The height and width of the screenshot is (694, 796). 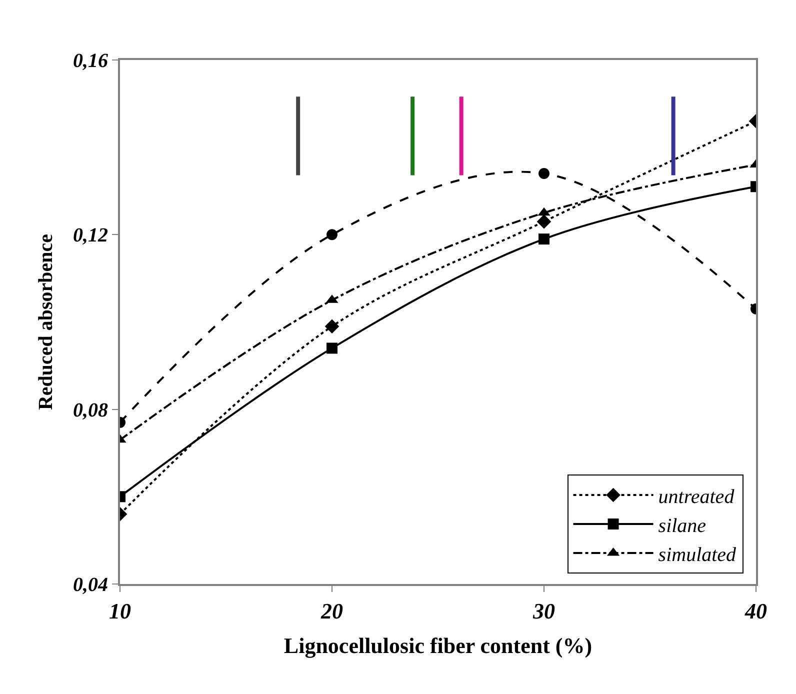 What do you see at coordinates (331, 611) in the screenshot?
I see `x-tick-label: 20` at bounding box center [331, 611].